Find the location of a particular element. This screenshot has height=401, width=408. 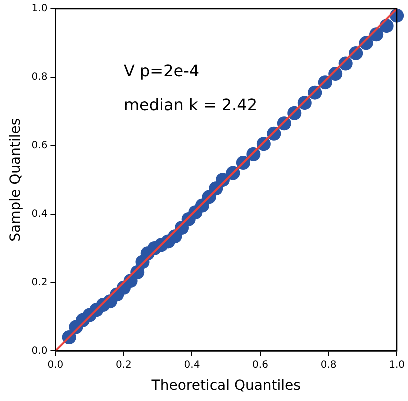

x-tick-label: 0.0 is located at coordinates (56, 365).